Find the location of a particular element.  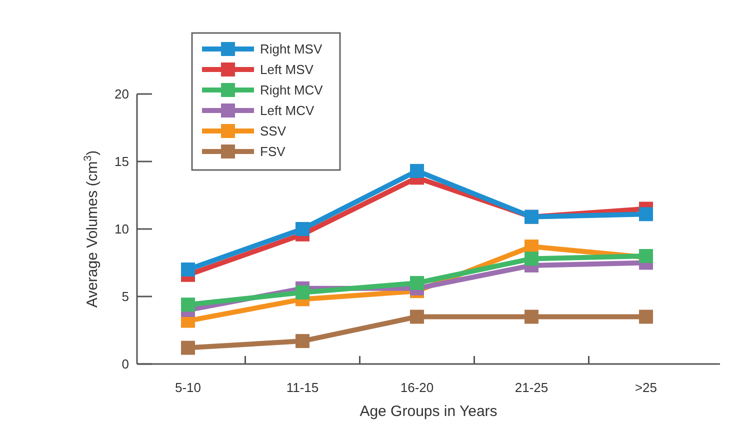

x-tick-label: >25 is located at coordinates (646, 387).